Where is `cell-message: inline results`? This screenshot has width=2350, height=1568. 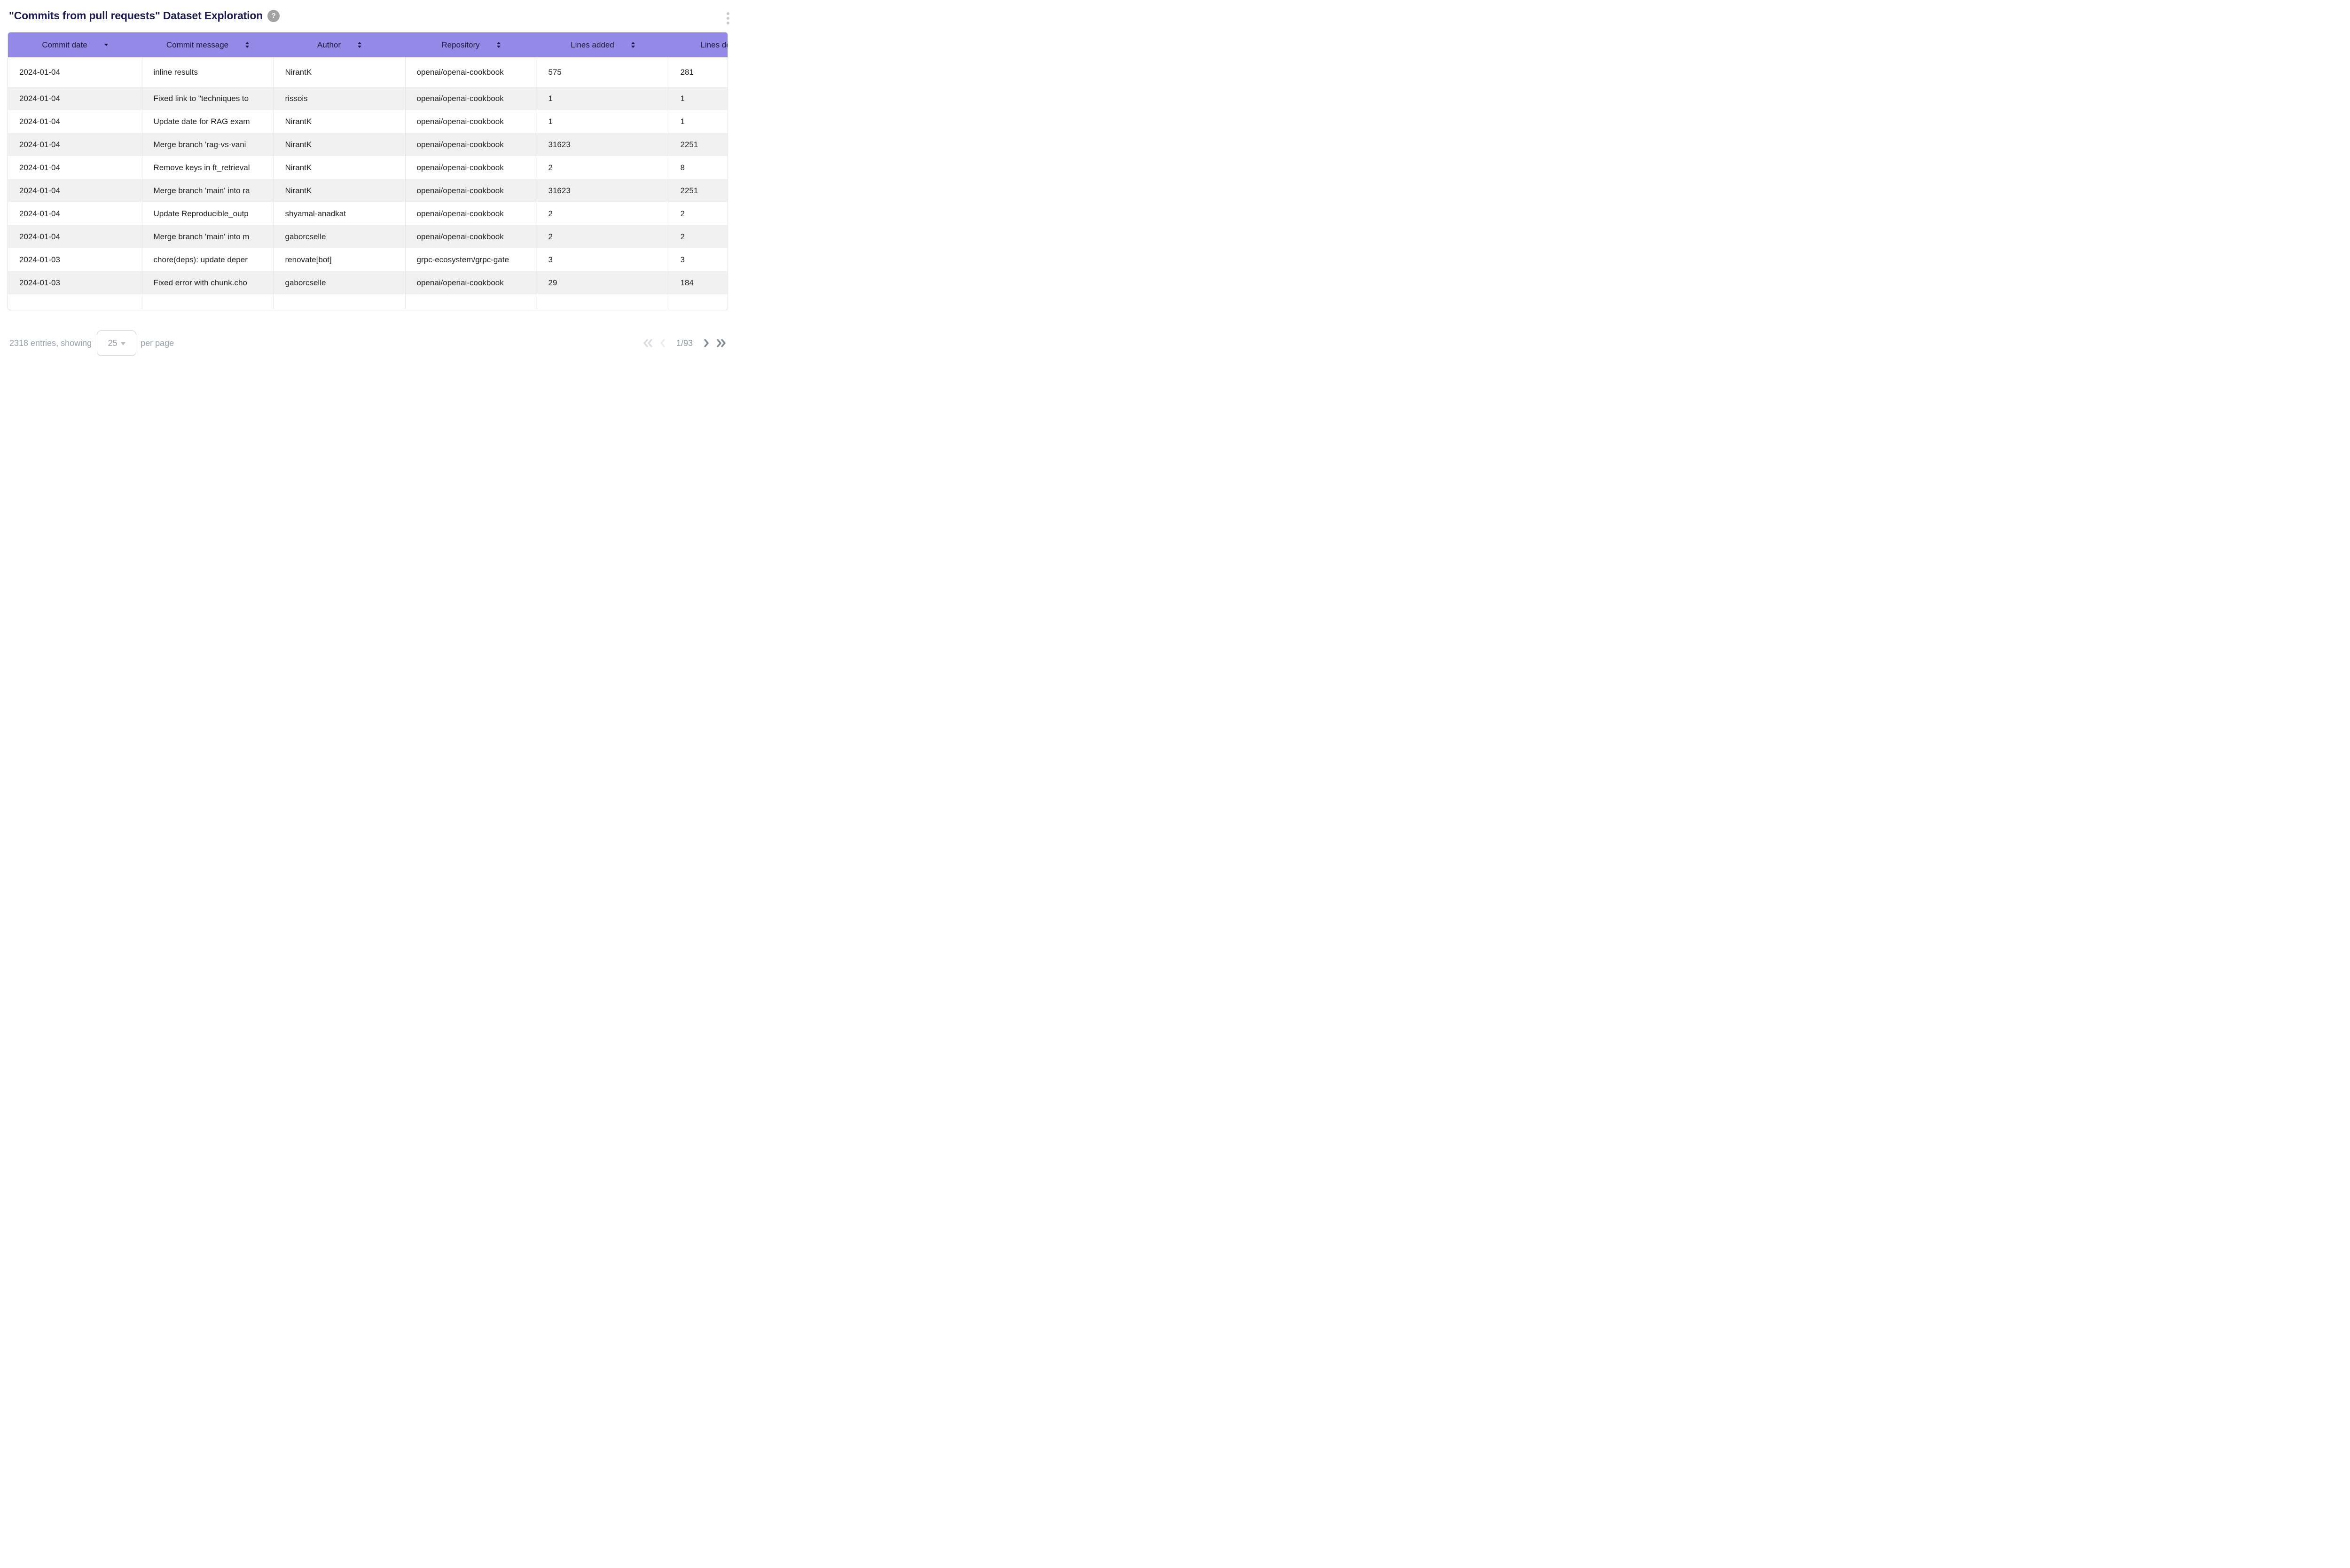
cell-message: inline results is located at coordinates (207, 72).